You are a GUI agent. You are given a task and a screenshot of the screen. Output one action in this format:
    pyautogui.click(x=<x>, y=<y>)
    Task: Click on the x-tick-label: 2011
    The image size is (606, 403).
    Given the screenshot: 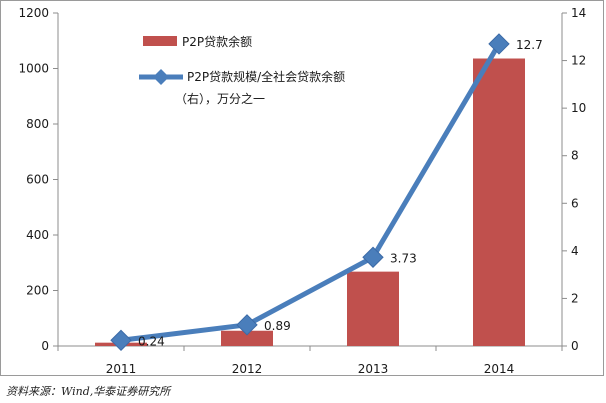 What is the action you would take?
    pyautogui.click(x=121, y=369)
    